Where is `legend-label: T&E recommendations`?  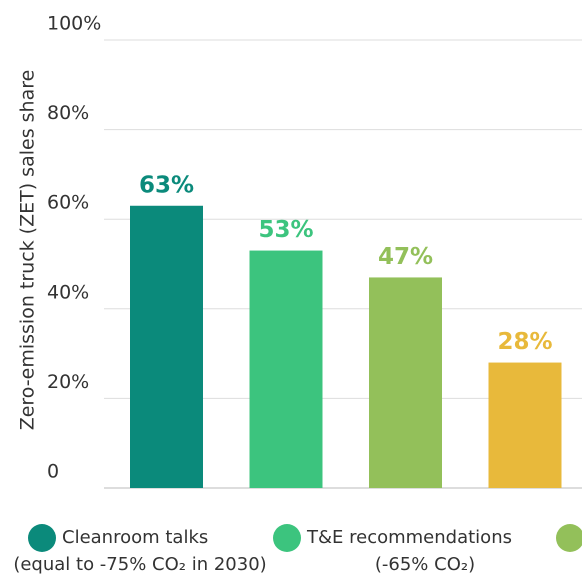 legend-label: T&E recommendations is located at coordinates (409, 537).